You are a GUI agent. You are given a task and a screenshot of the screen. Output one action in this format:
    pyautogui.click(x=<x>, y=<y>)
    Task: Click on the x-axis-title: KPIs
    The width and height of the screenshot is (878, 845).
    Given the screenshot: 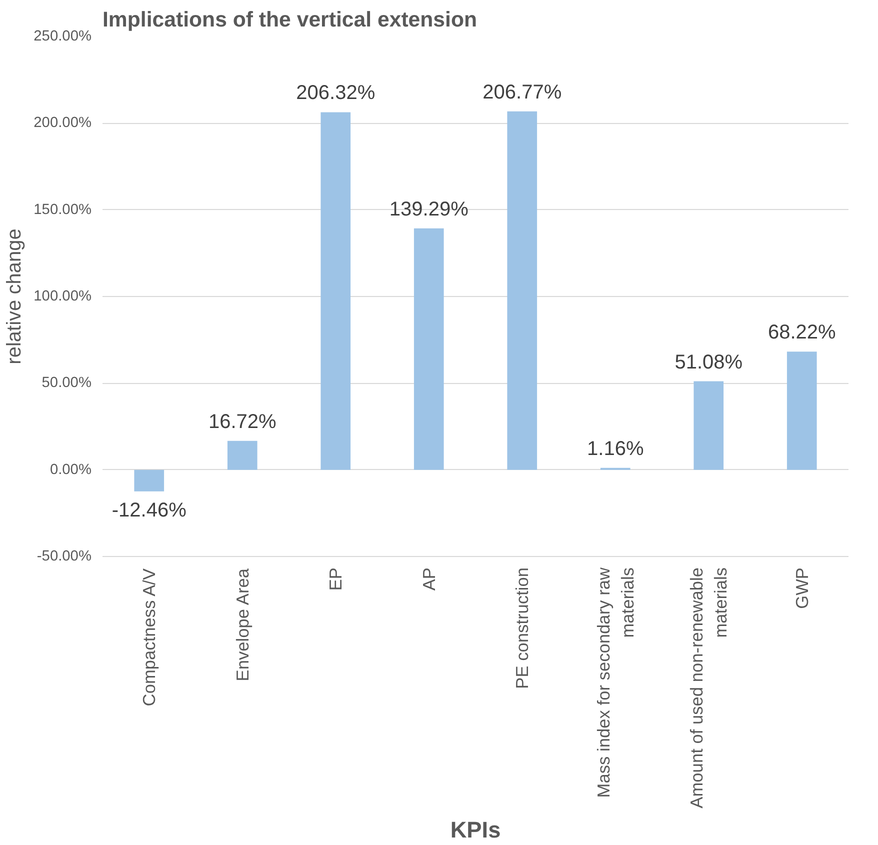 What is the action you would take?
    pyautogui.click(x=475, y=829)
    